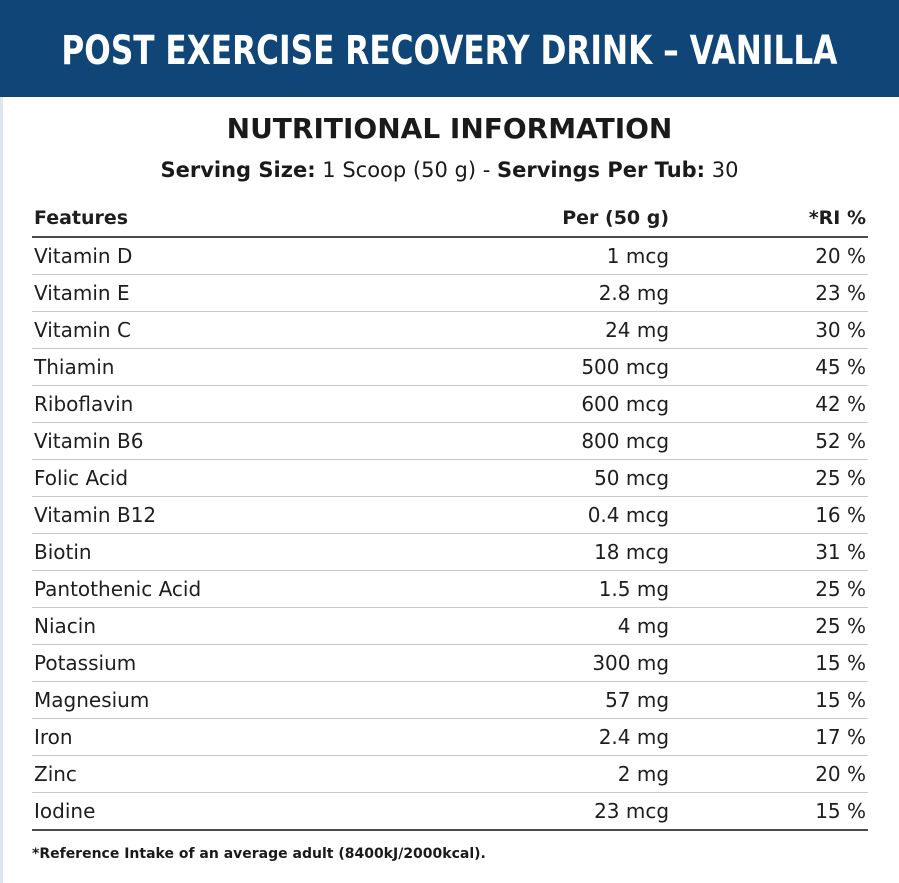 The height and width of the screenshot is (883, 899). I want to click on table-header-row: Features Per (50 g) *RI %, so click(450, 219).